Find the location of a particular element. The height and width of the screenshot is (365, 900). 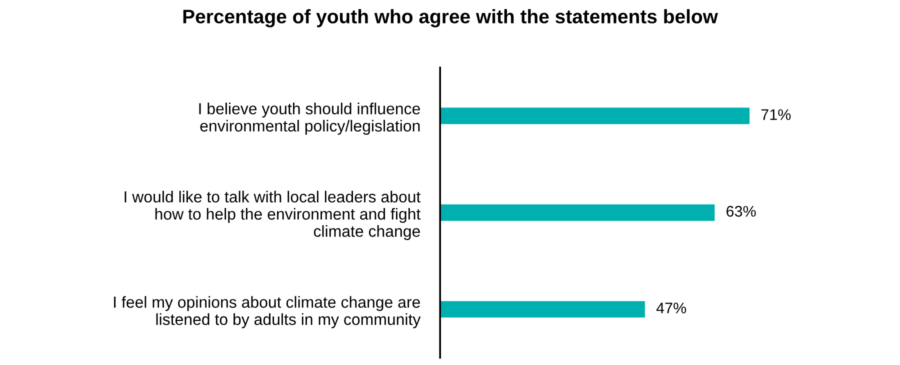

chart-title: Percentage of youth who agree with the statements below is located at coordinates (450, 18).